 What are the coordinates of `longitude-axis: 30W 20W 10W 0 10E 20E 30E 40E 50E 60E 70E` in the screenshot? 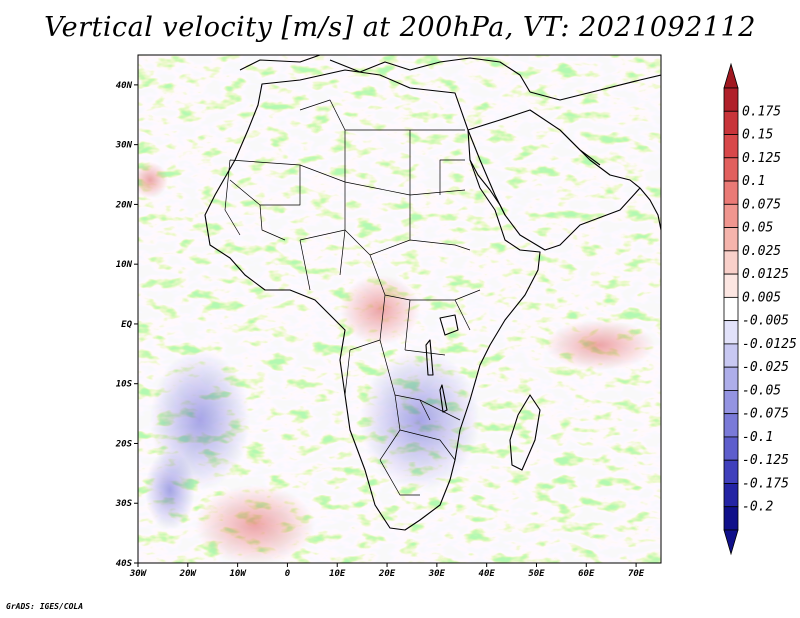 It's located at (387, 571).